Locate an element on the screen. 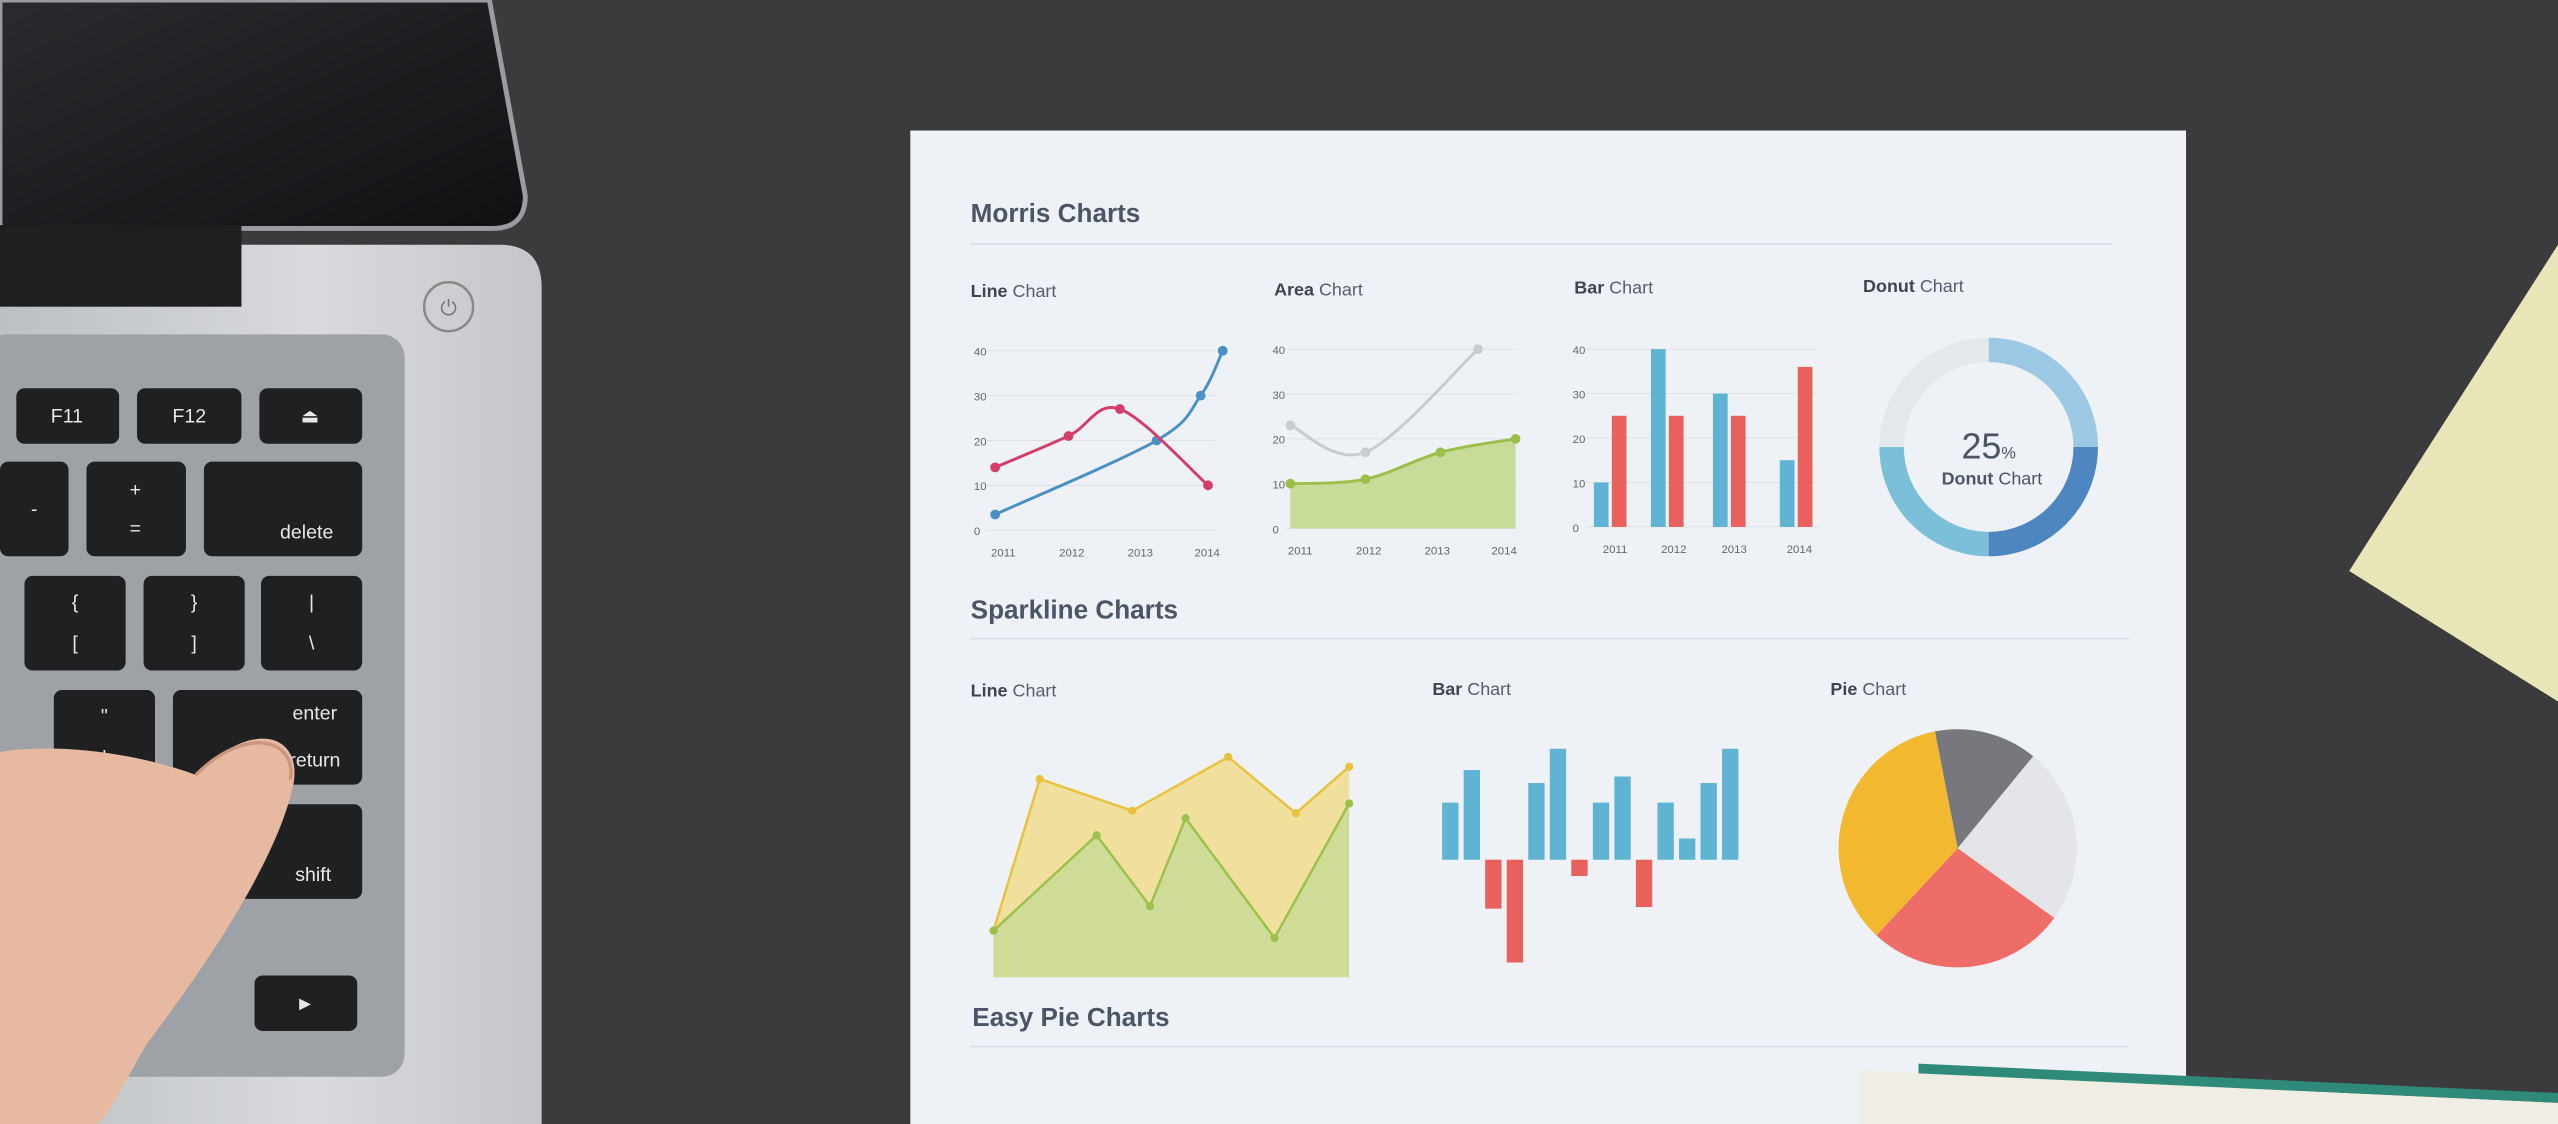 The height and width of the screenshot is (1124, 2558). key-label: delete is located at coordinates (306, 532).